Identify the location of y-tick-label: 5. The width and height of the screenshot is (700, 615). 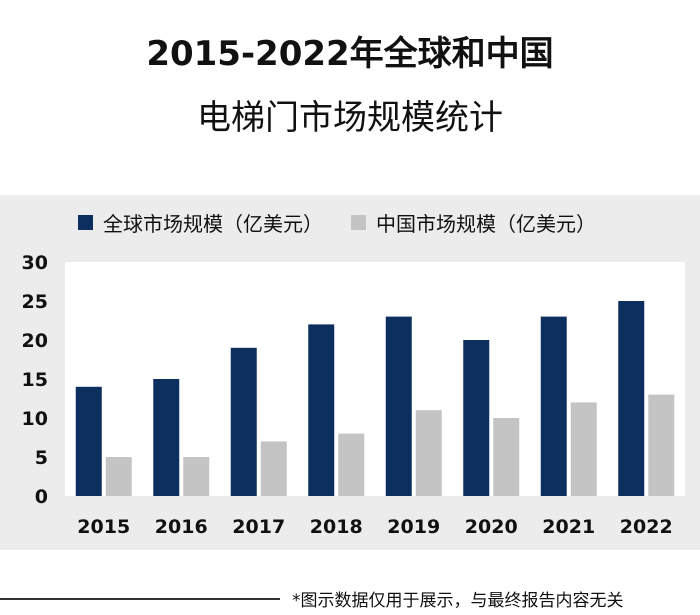
(41, 458).